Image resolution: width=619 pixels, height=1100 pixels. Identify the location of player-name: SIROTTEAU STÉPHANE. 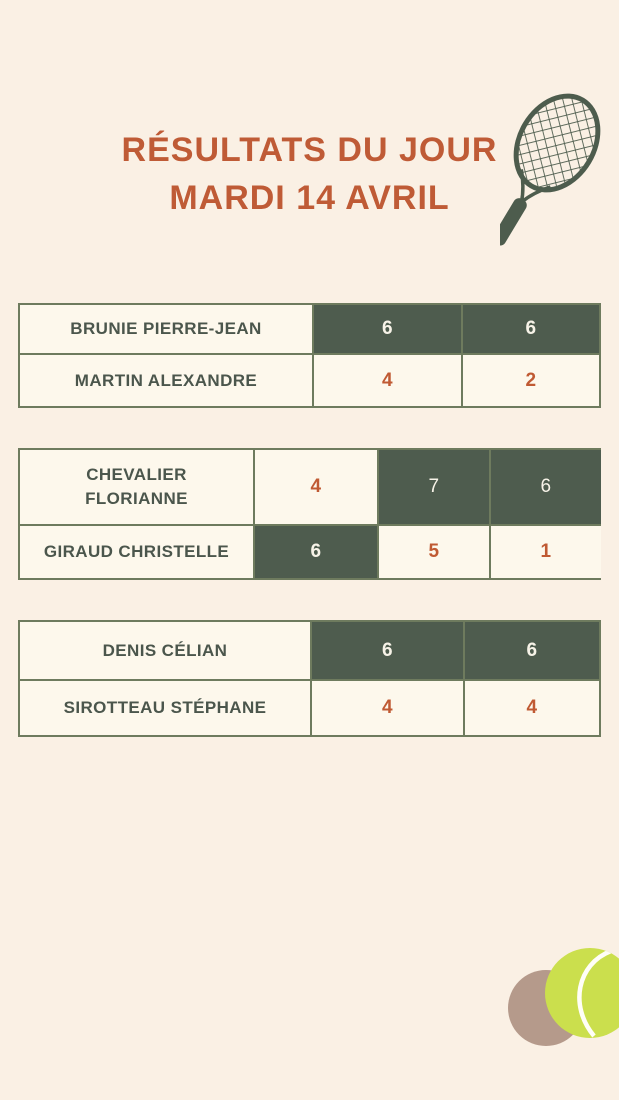
(165, 707).